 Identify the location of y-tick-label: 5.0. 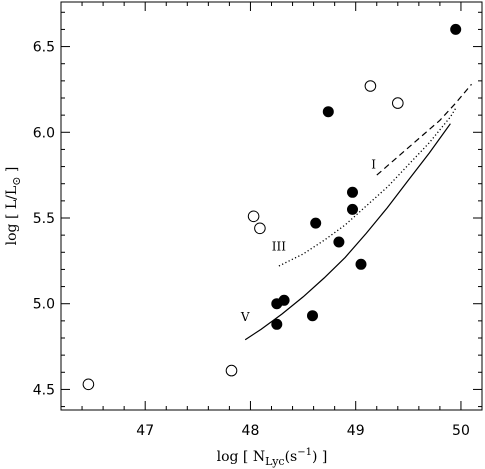
(44, 305).